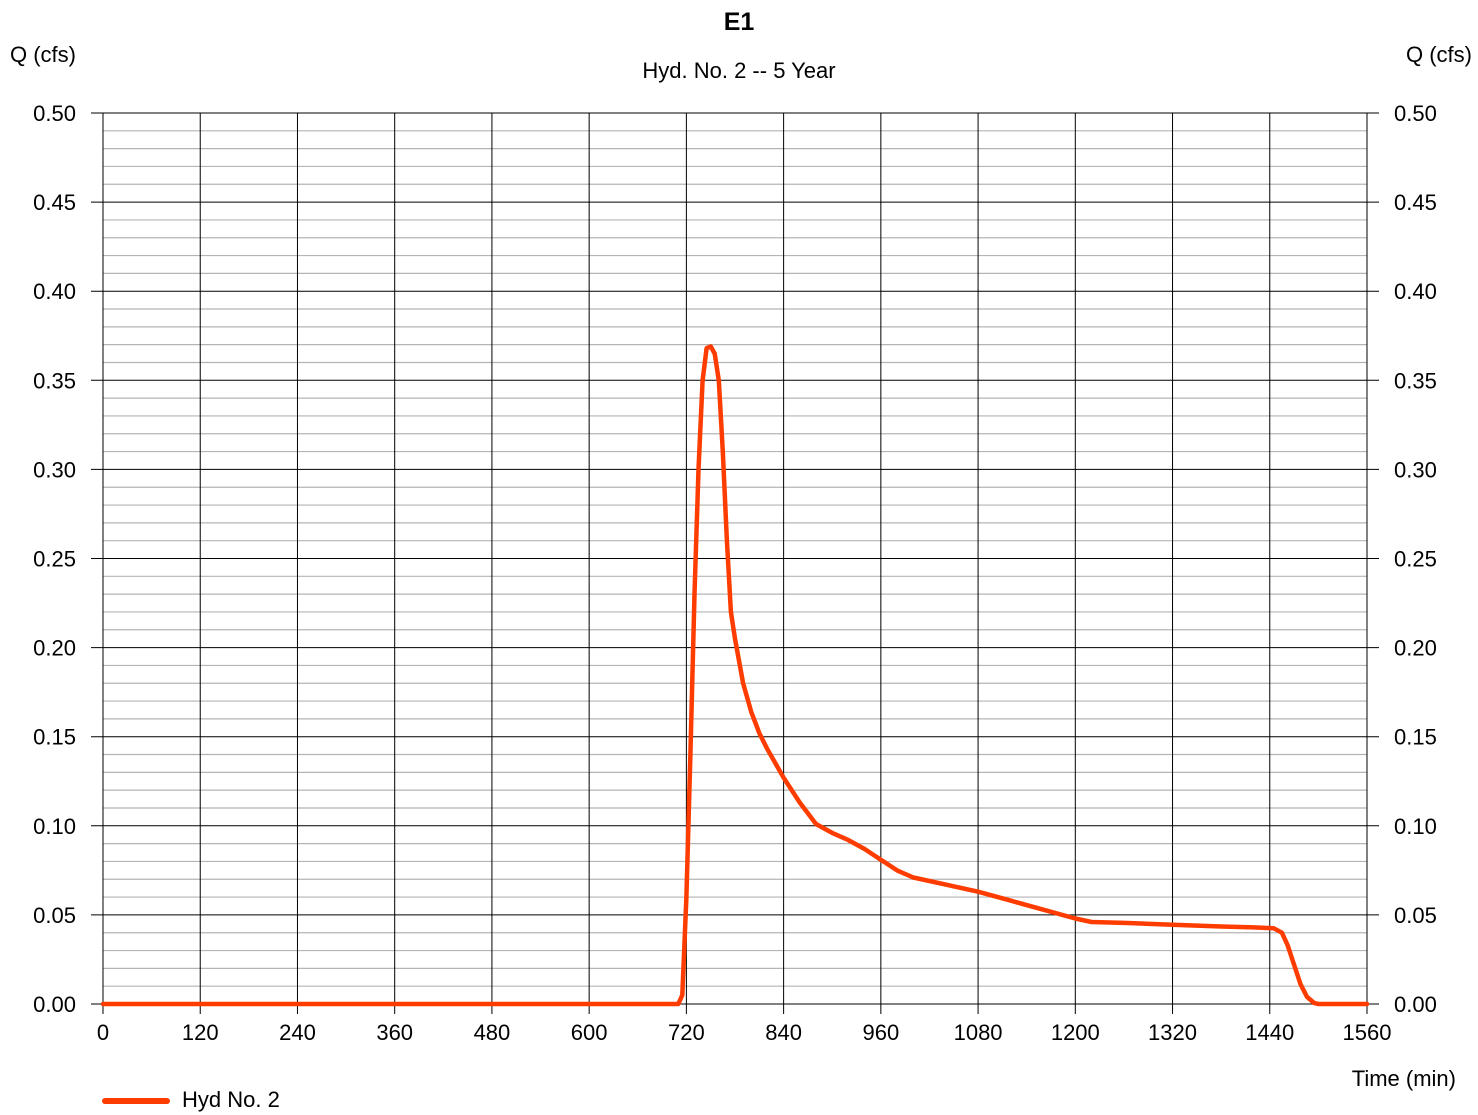 The height and width of the screenshot is (1115, 1478). Describe the element at coordinates (1415, 737) in the screenshot. I see `y-tick-label-right: 0.15` at that location.